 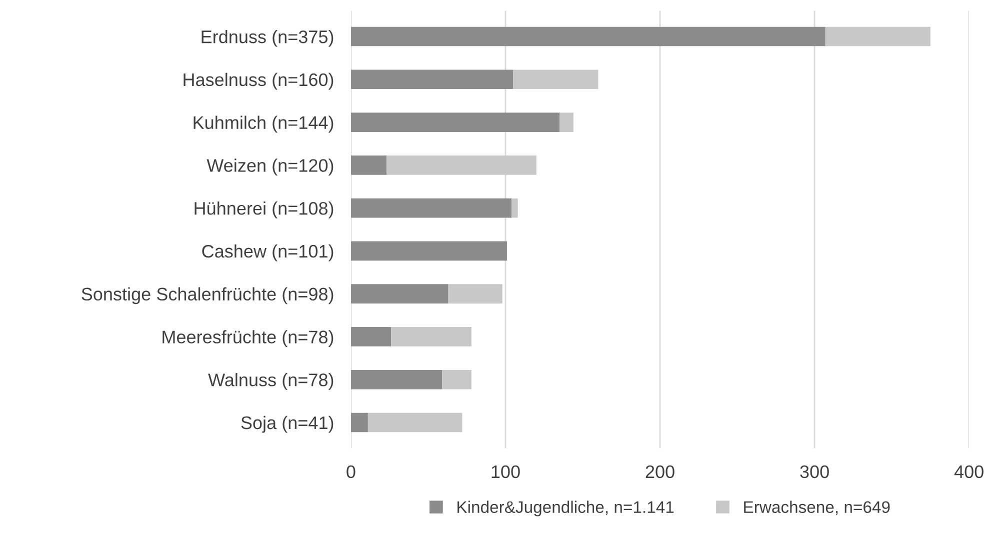 What do you see at coordinates (660, 471) in the screenshot?
I see `x-tick-label: 200` at bounding box center [660, 471].